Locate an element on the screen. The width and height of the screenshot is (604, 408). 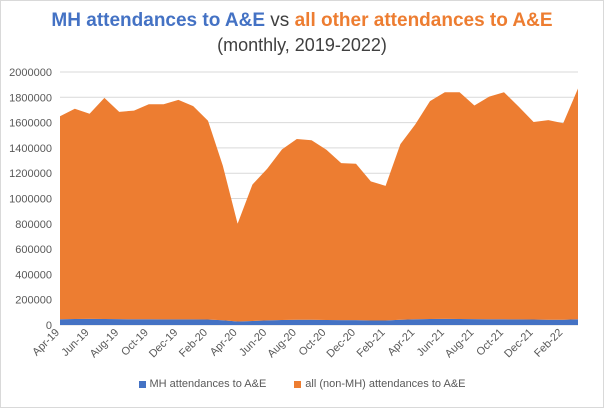
x-tick-label: Feb-20 is located at coordinates (193, 343).